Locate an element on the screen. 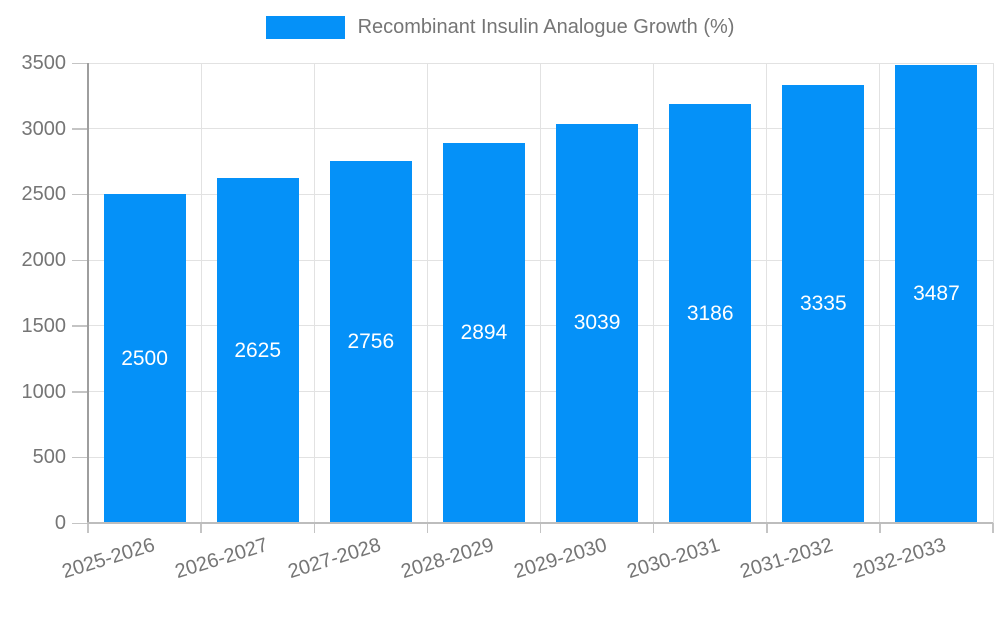 This screenshot has width=1000, height=617. bar: 3039 is located at coordinates (597, 323).